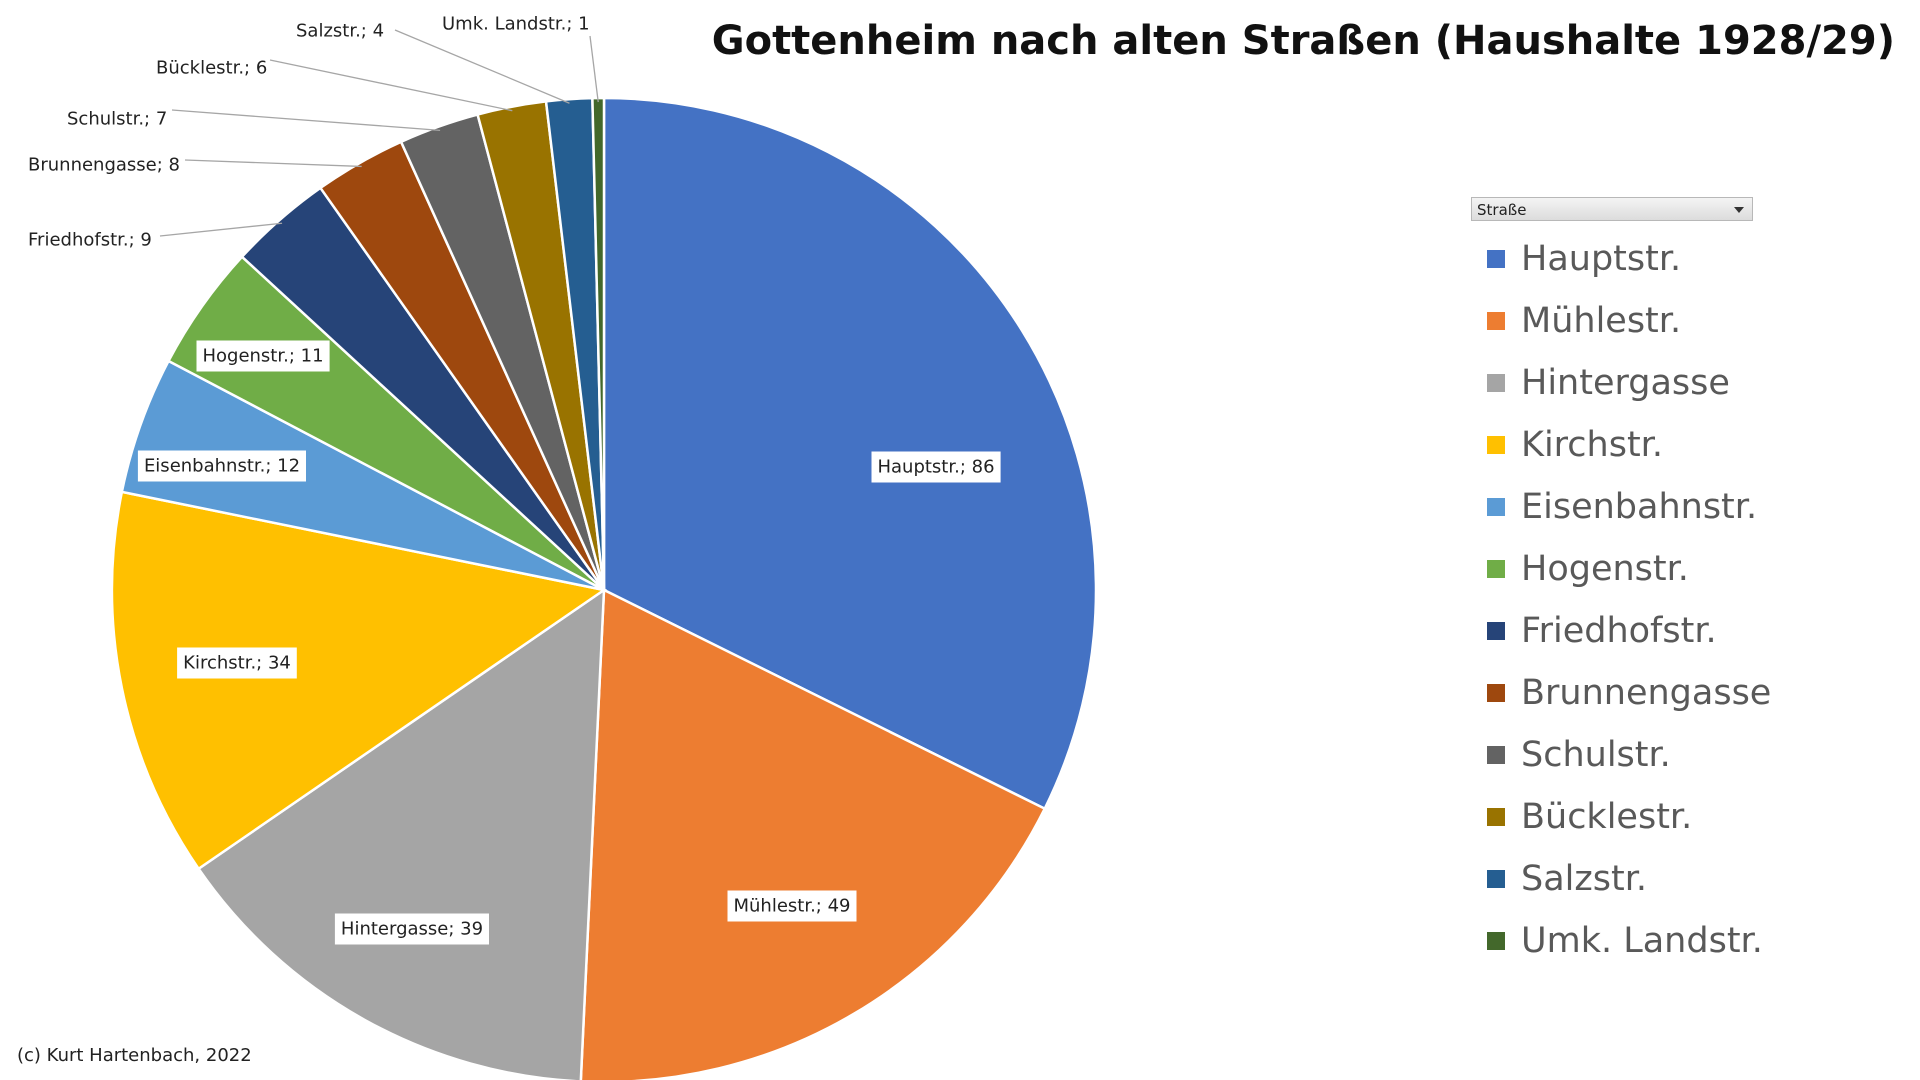 The width and height of the screenshot is (1920, 1080). Describe the element at coordinates (1601, 259) in the screenshot. I see `legend-label: Hauptstr.` at that location.